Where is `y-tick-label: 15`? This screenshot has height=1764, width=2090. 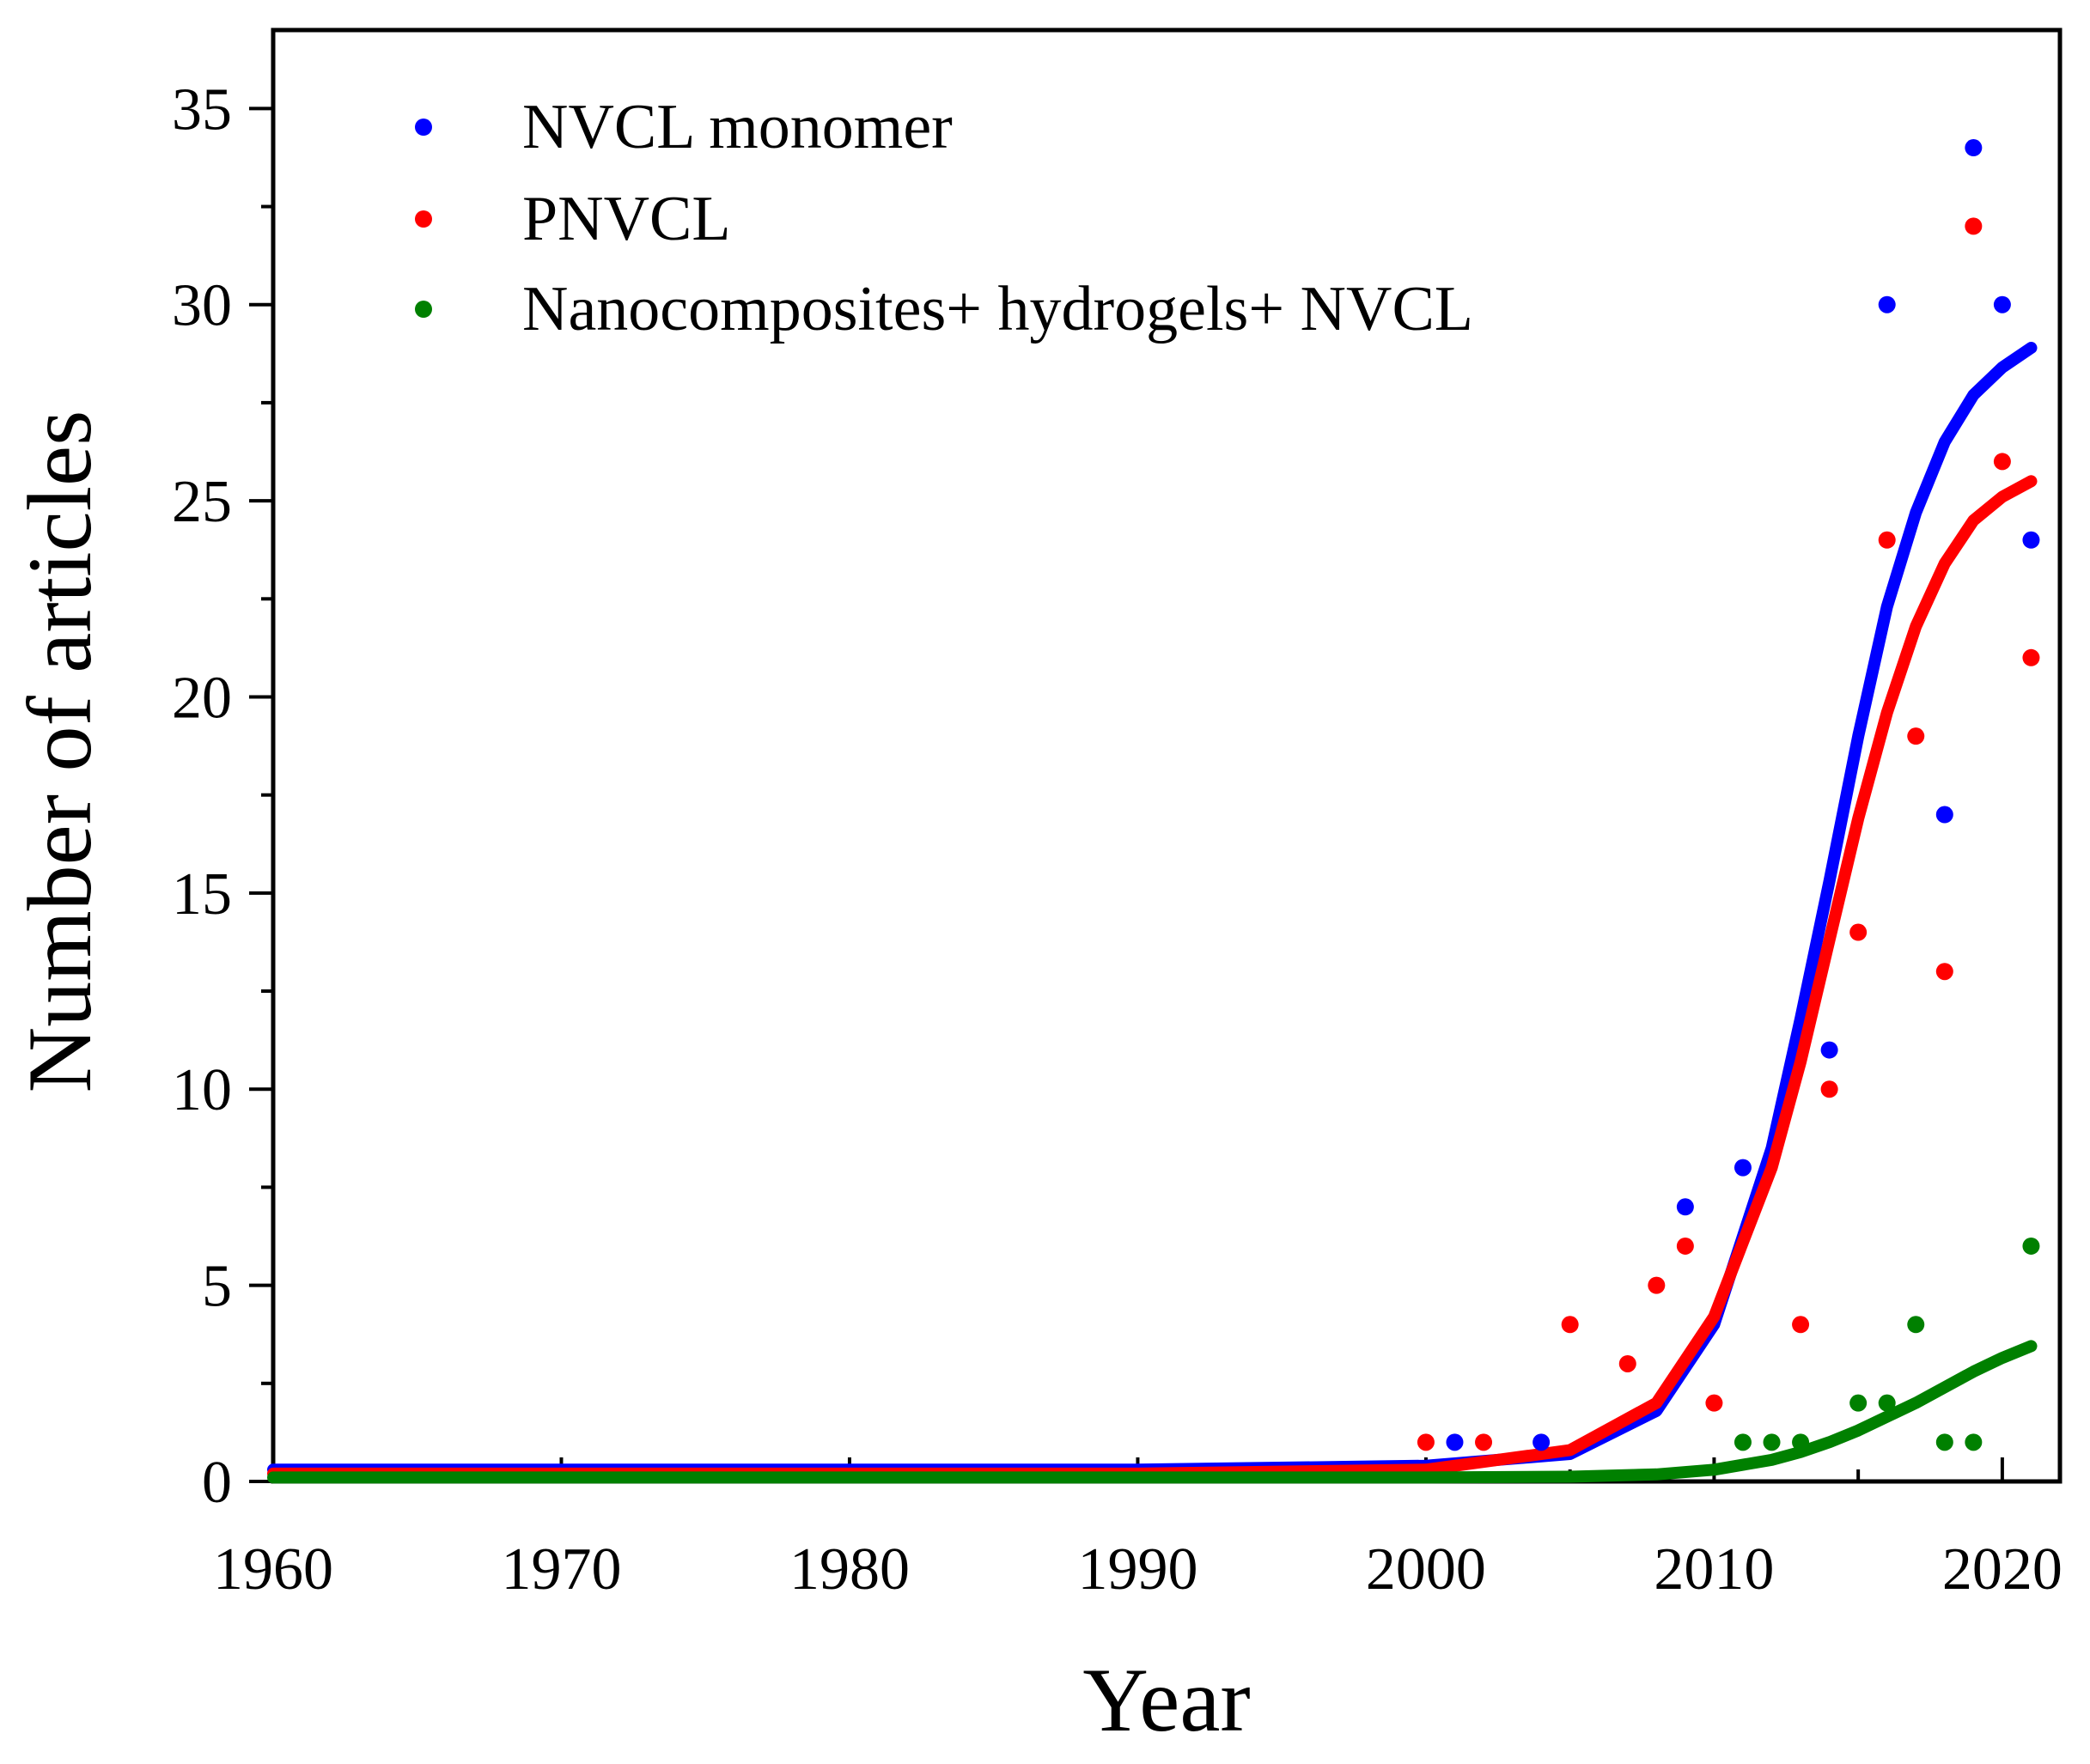 y-tick-label: 15 is located at coordinates (202, 894).